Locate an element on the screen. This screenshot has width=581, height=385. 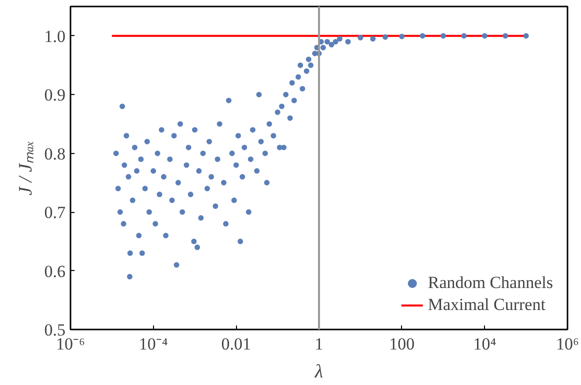
x-tick-label: 1 is located at coordinates (319, 344).